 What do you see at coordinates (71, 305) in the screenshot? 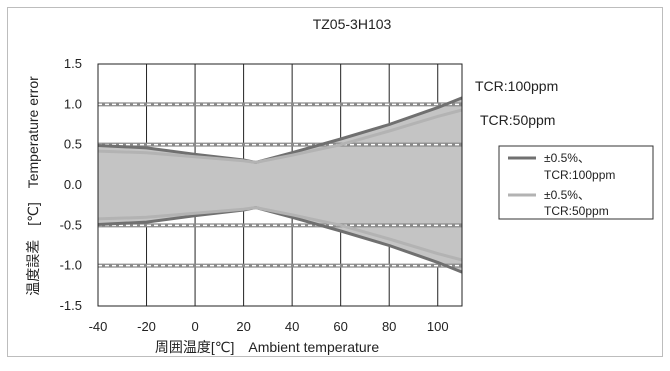
I see `y-tick-label-6: -1.5` at bounding box center [71, 305].